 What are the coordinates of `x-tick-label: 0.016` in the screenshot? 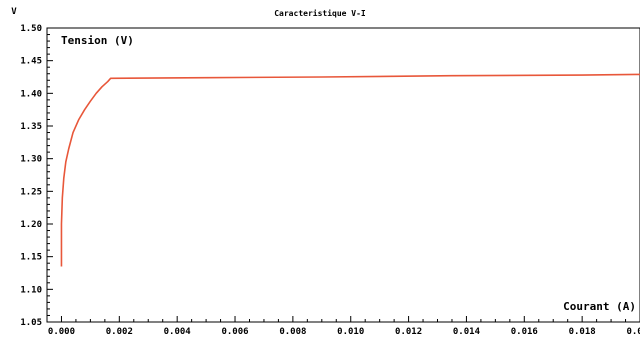 It's located at (524, 332).